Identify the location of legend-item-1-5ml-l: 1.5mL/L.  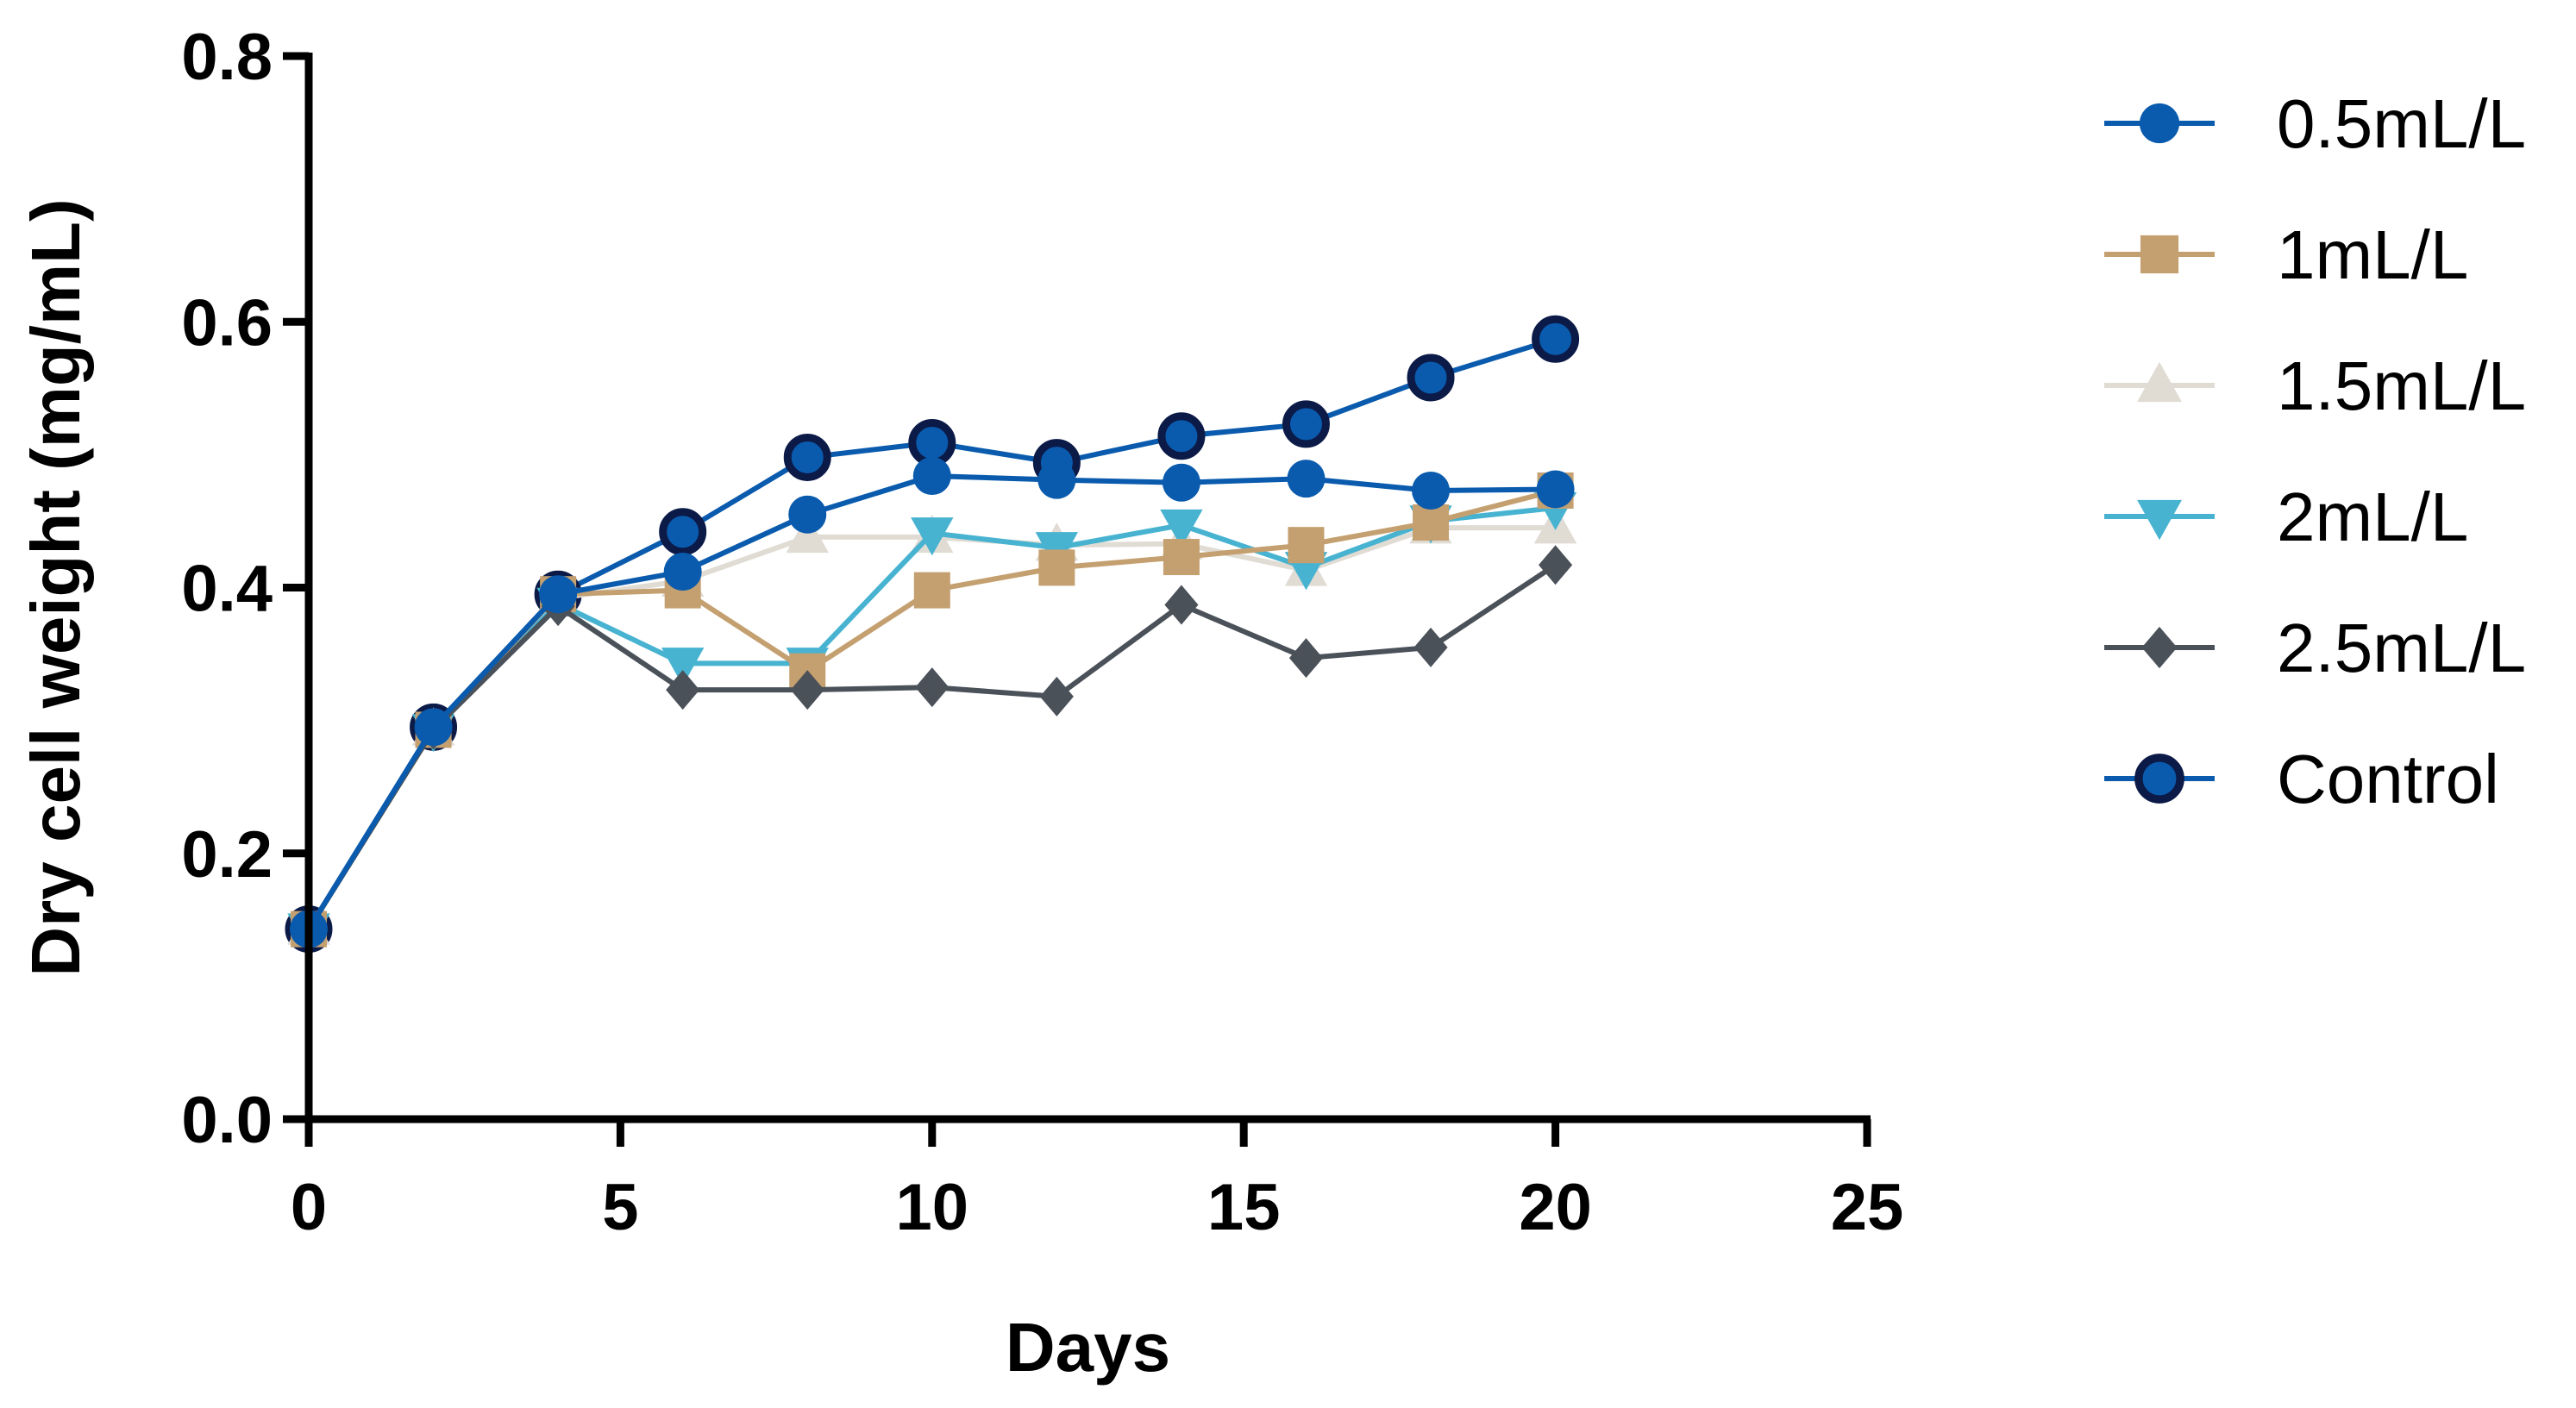
(2315, 386).